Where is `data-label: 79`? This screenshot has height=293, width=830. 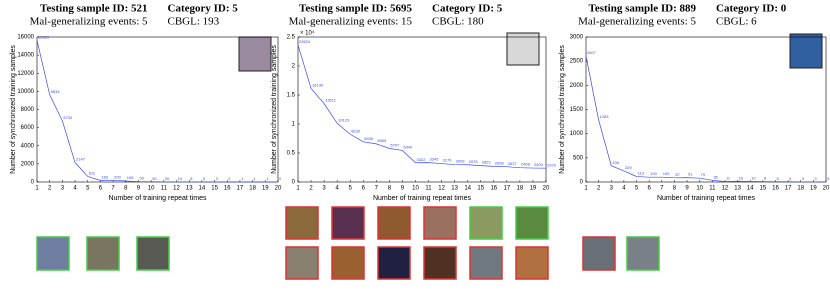
data-label: 79 is located at coordinates (703, 174).